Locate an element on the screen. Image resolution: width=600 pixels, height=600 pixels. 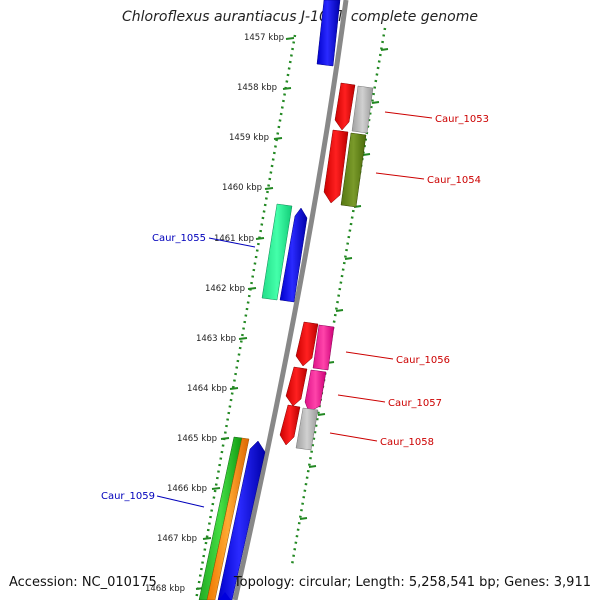
tick-label: 1463 kbp is located at coordinates (216, 339).